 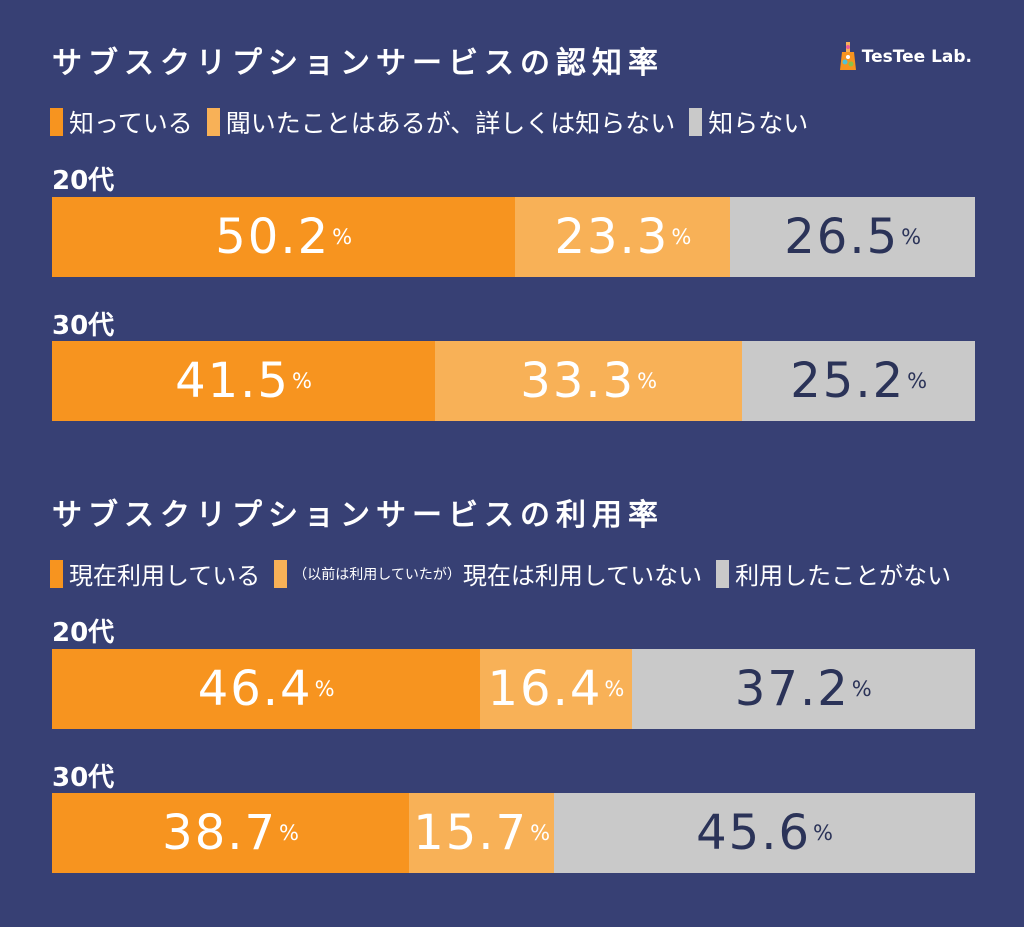 I want to click on legend-item: 利用したことがない, so click(x=833, y=573).